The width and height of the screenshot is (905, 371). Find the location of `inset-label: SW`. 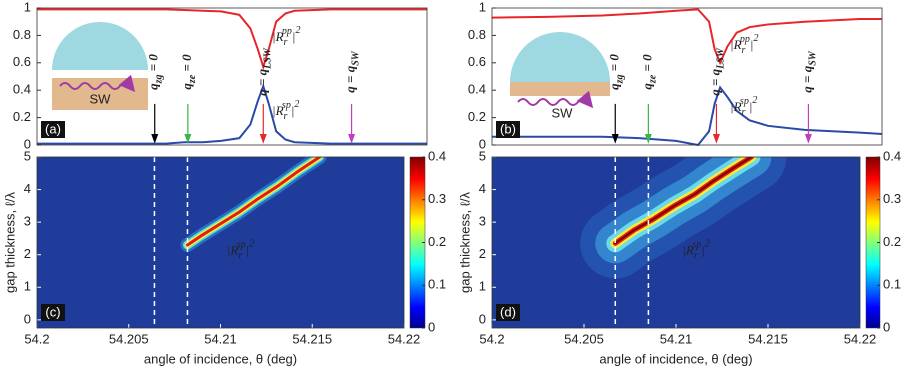

inset-label: SW is located at coordinates (101, 98).